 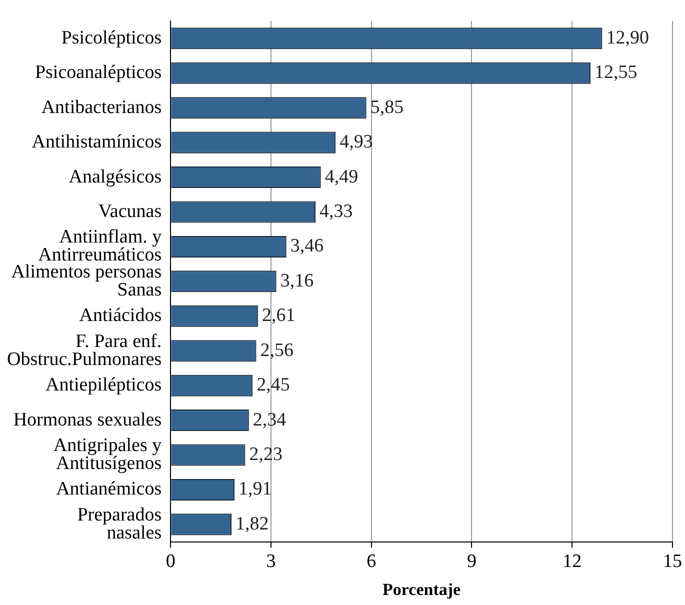 I want to click on x-tick-label: 3, so click(x=271, y=561).